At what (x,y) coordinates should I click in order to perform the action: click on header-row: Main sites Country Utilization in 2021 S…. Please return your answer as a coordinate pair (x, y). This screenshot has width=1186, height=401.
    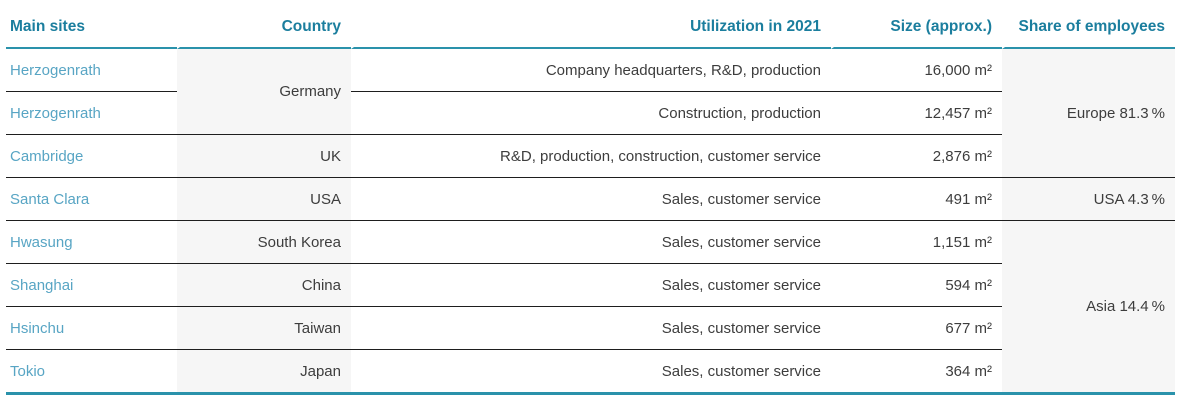
    Looking at the image, I should click on (590, 24).